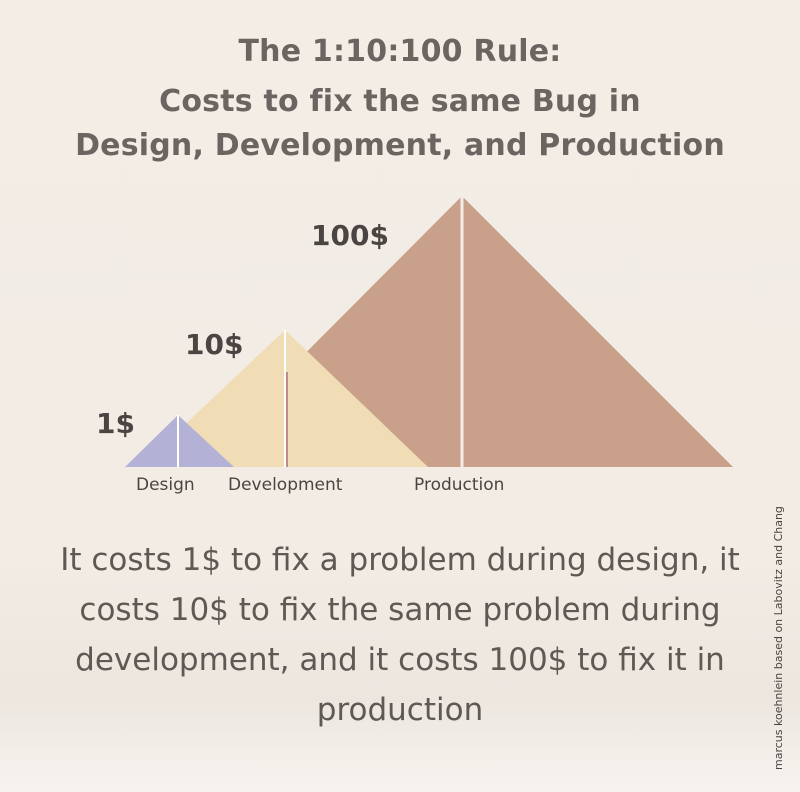  Describe the element at coordinates (115, 423) in the screenshot. I see `cost-label-design: 1$` at that location.